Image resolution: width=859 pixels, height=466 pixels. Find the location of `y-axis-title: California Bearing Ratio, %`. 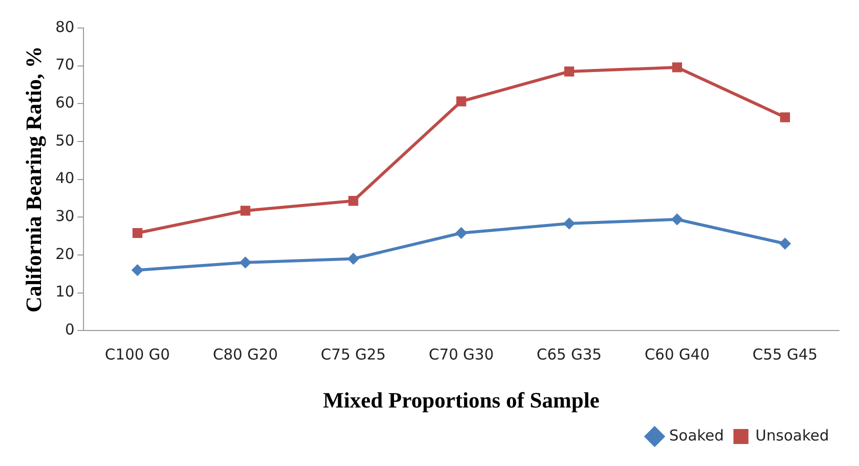

y-axis-title: California Bearing Ratio, % is located at coordinates (33, 179).